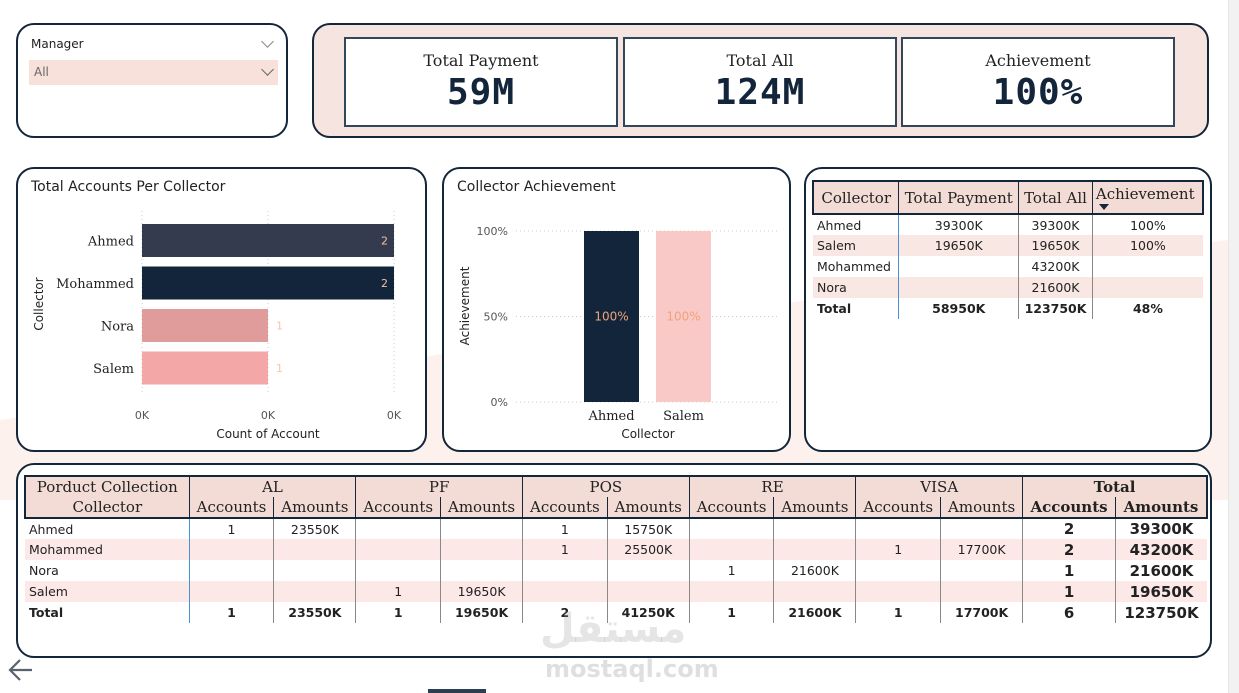 The image size is (1239, 693). What do you see at coordinates (268, 283) in the screenshot?
I see `bar-mohammed` at bounding box center [268, 283].